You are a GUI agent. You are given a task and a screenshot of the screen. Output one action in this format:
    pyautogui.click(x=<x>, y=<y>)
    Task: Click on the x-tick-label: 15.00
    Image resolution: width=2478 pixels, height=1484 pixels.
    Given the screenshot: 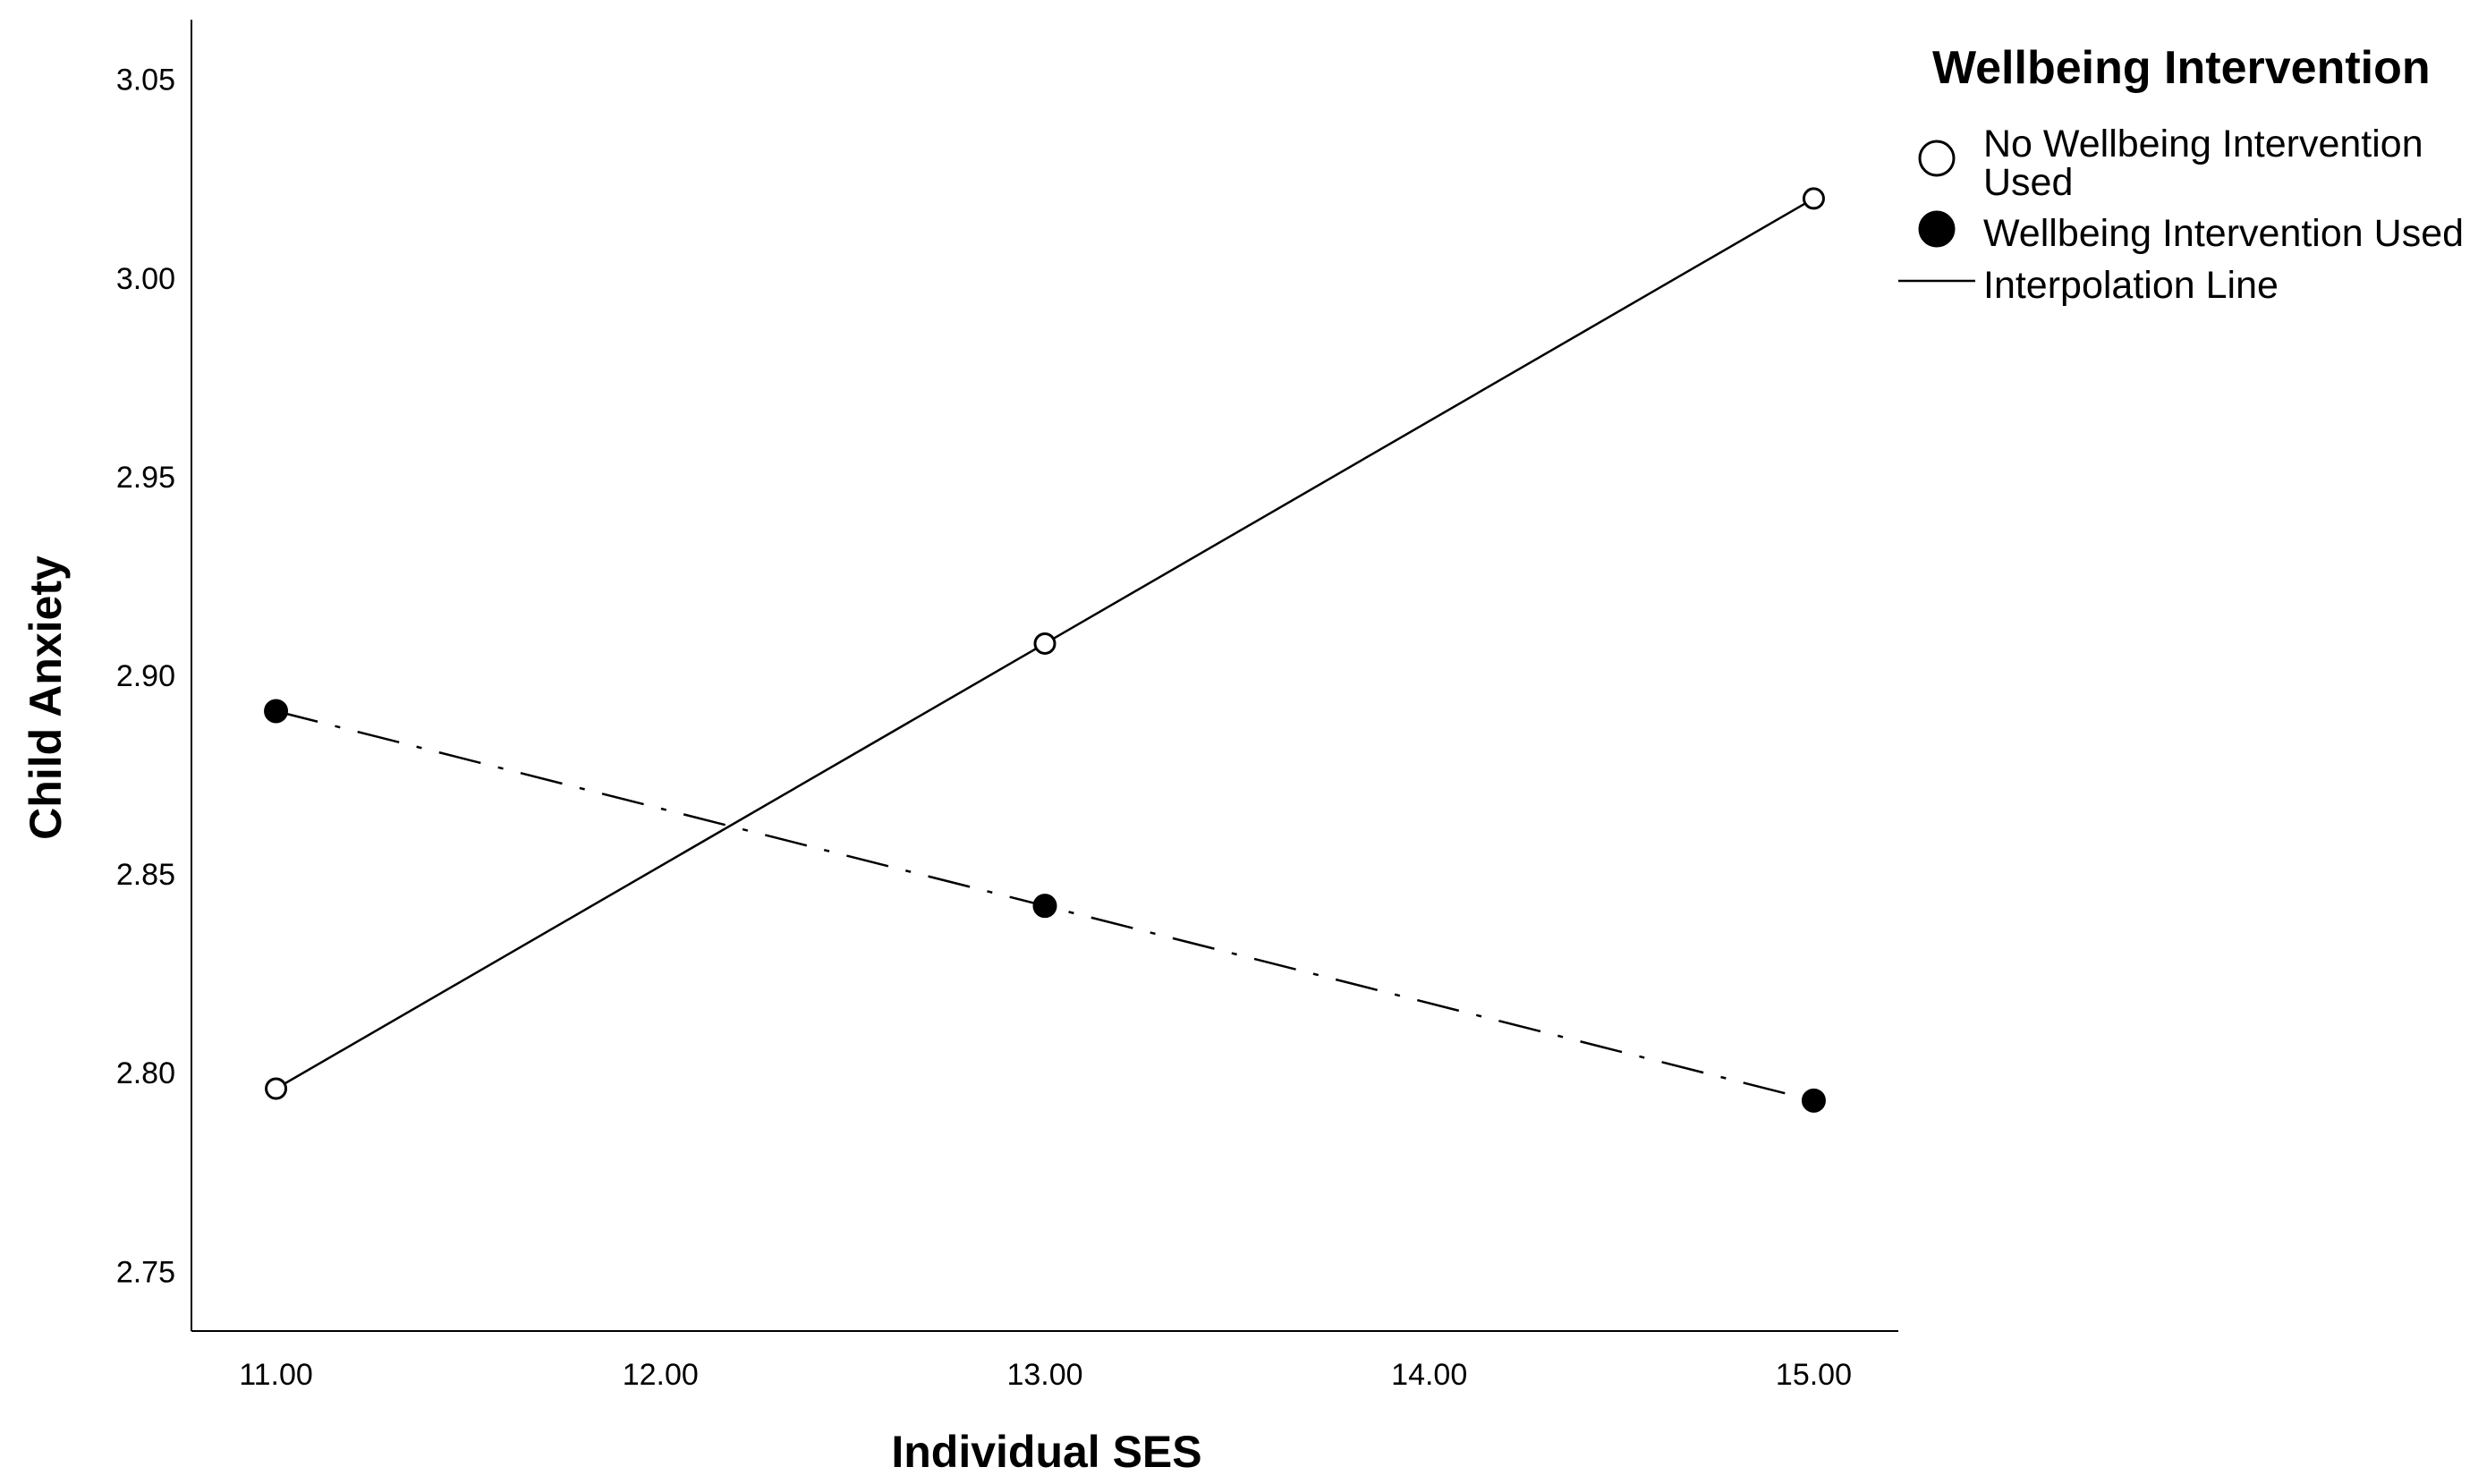 What is the action you would take?
    pyautogui.click(x=1814, y=1375)
    